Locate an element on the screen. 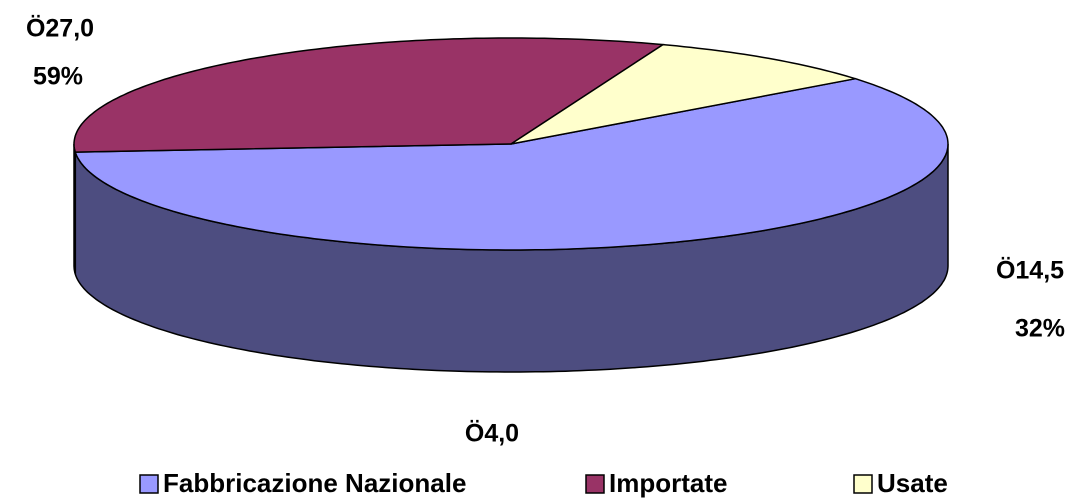  legend-label: Usate is located at coordinates (912, 483).